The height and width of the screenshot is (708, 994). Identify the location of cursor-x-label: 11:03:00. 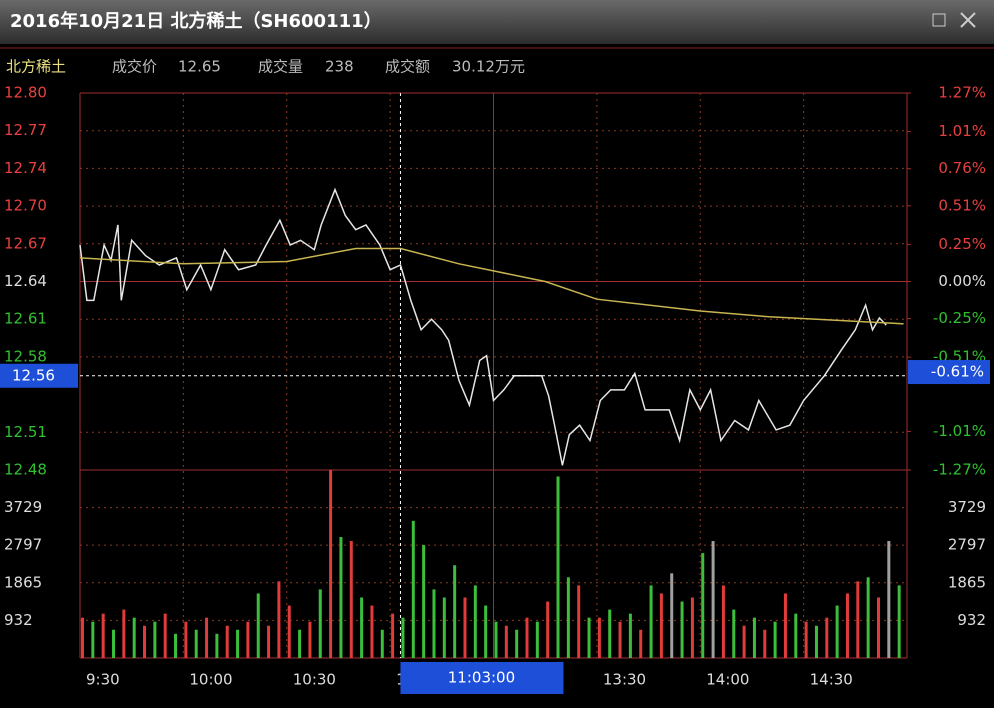
(481, 678).